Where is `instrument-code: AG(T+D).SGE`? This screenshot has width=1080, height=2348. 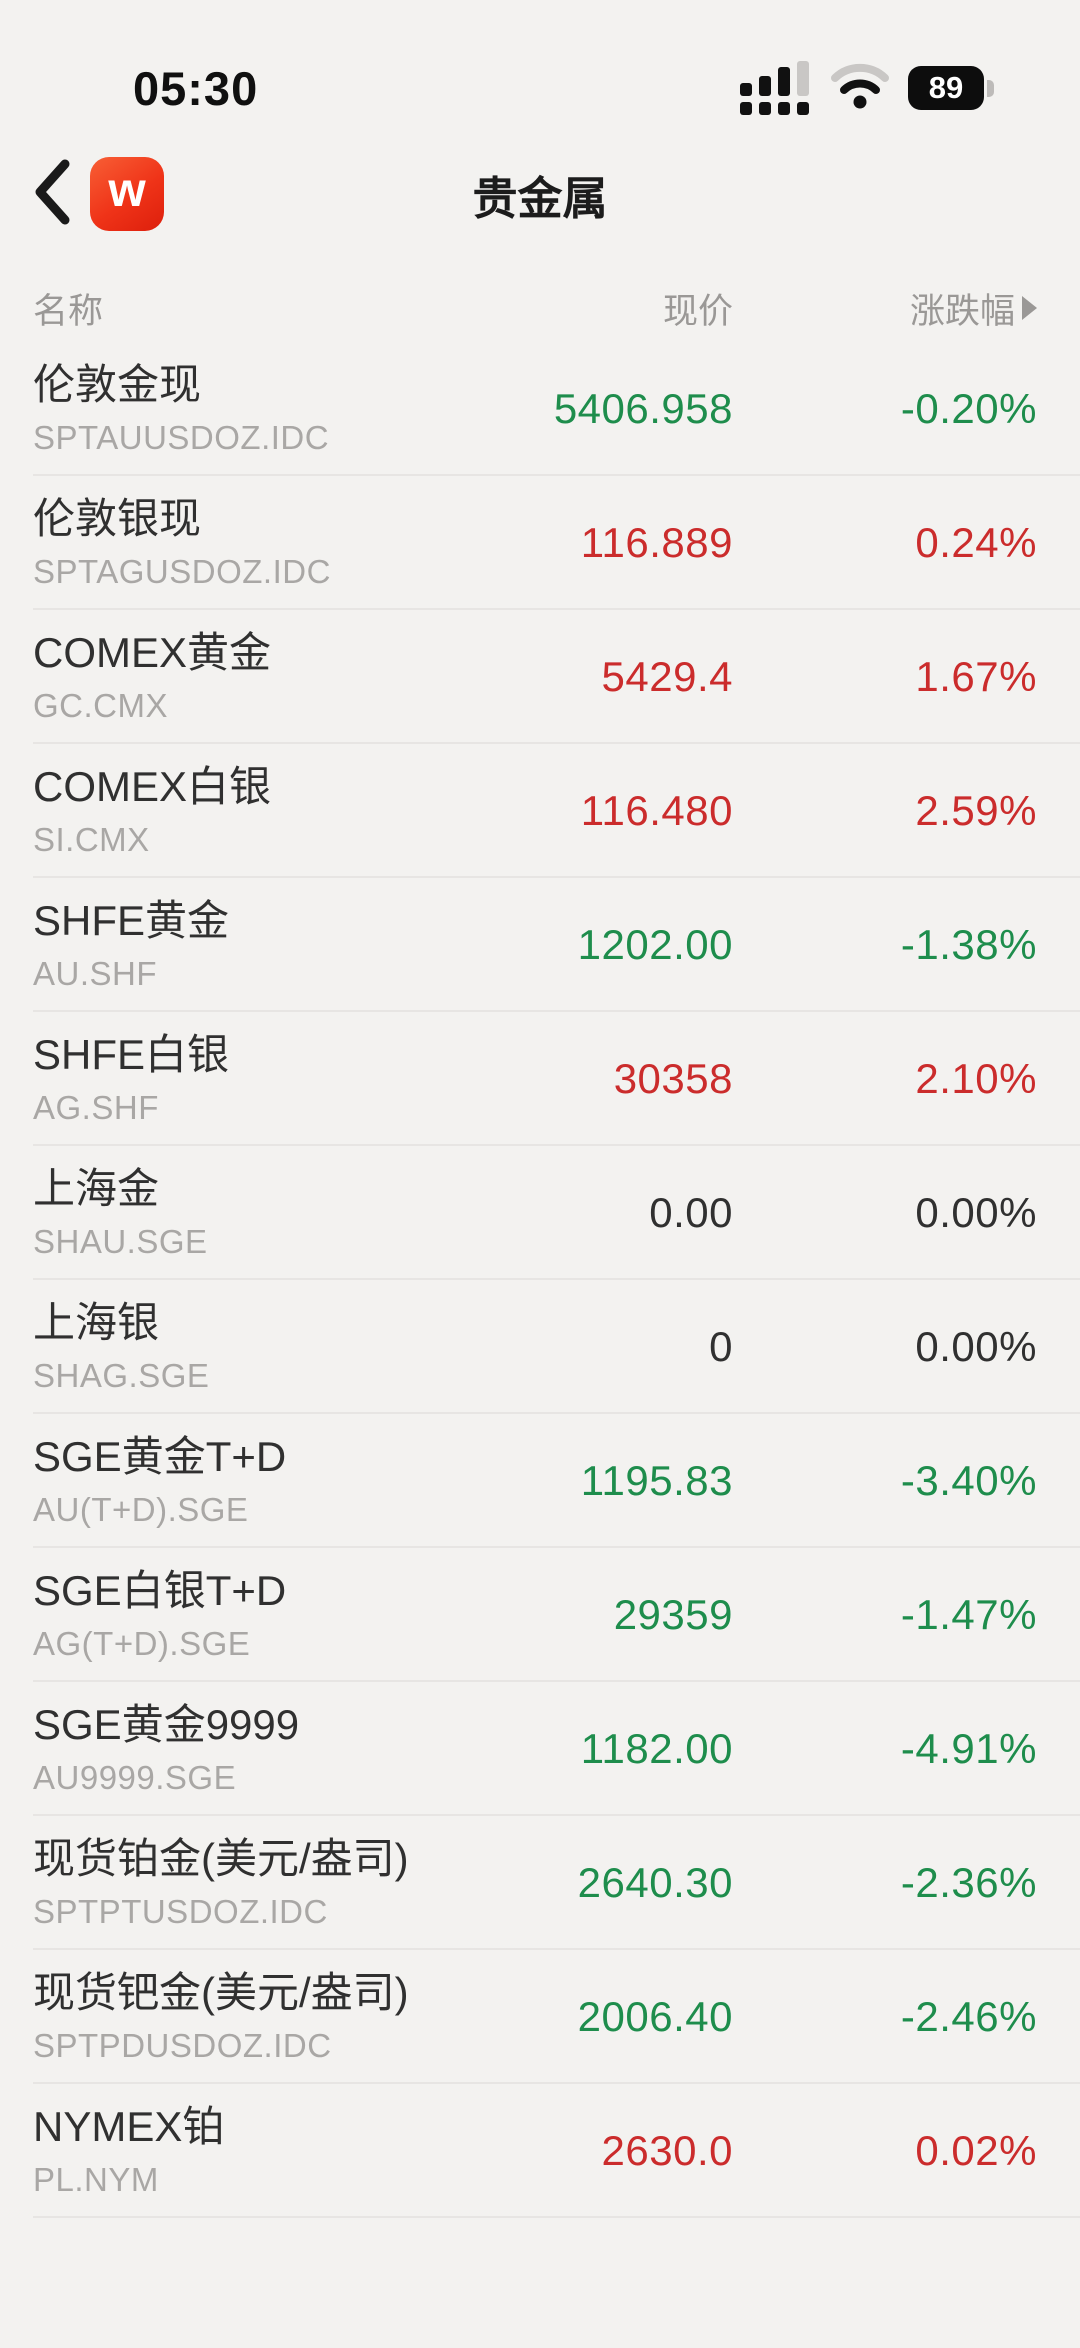 instrument-code: AG(T+D).SGE is located at coordinates (142, 1643).